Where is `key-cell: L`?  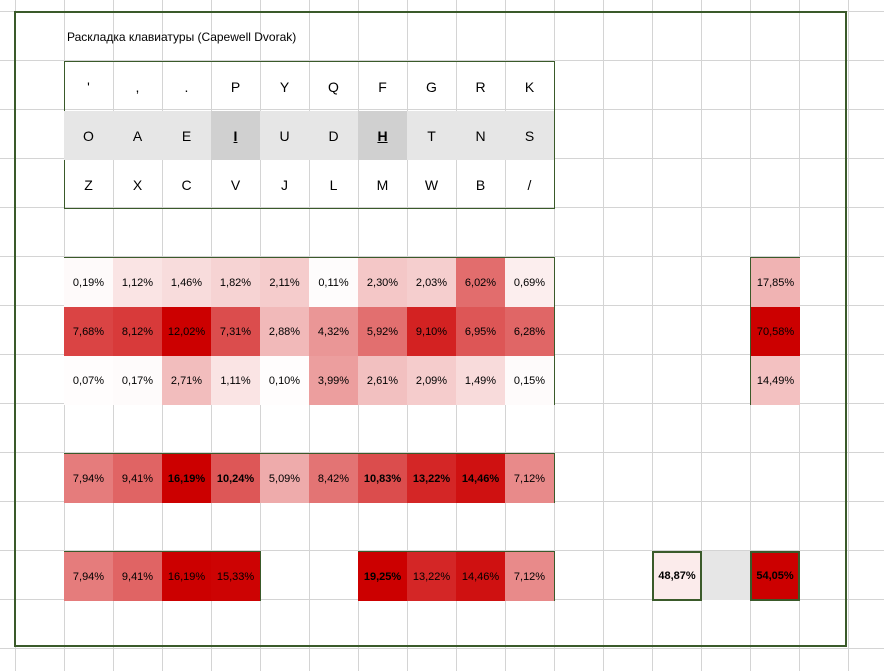 key-cell: L is located at coordinates (333, 184).